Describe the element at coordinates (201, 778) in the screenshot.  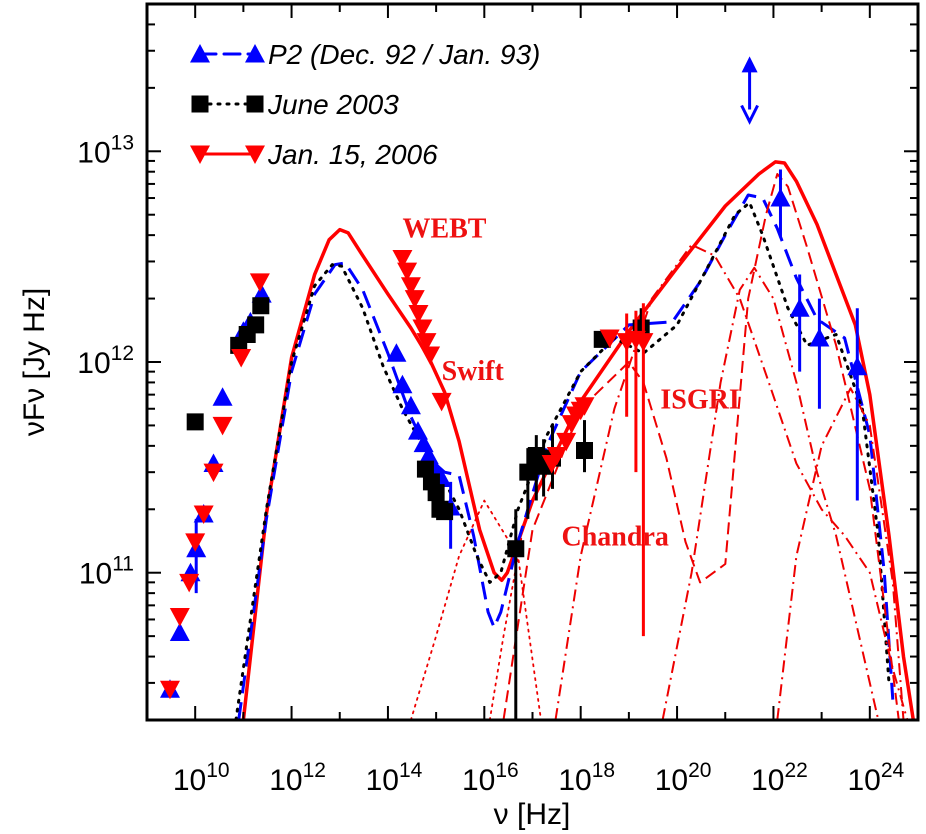
I see `x-tick-label: 1010` at that location.